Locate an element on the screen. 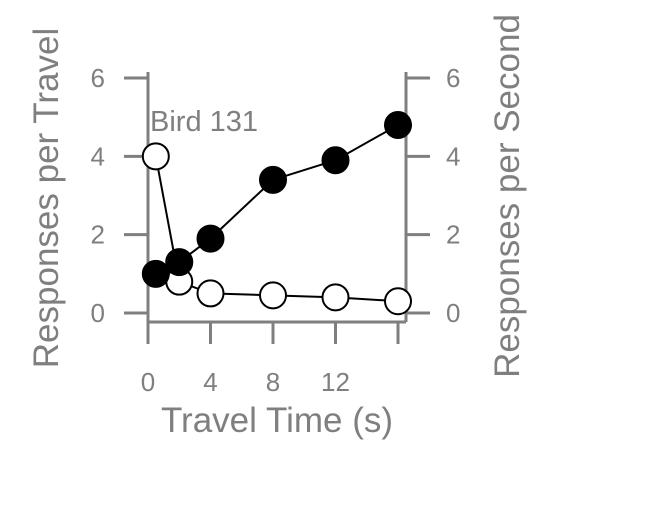 The height and width of the screenshot is (516, 650). series-filled is located at coordinates (276, 199).